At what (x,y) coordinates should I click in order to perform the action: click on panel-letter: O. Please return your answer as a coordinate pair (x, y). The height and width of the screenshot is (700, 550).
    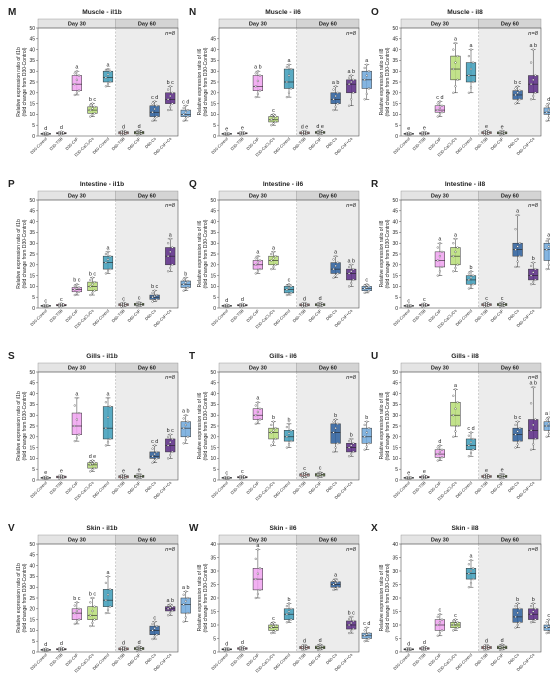
    Looking at the image, I should click on (375, 12).